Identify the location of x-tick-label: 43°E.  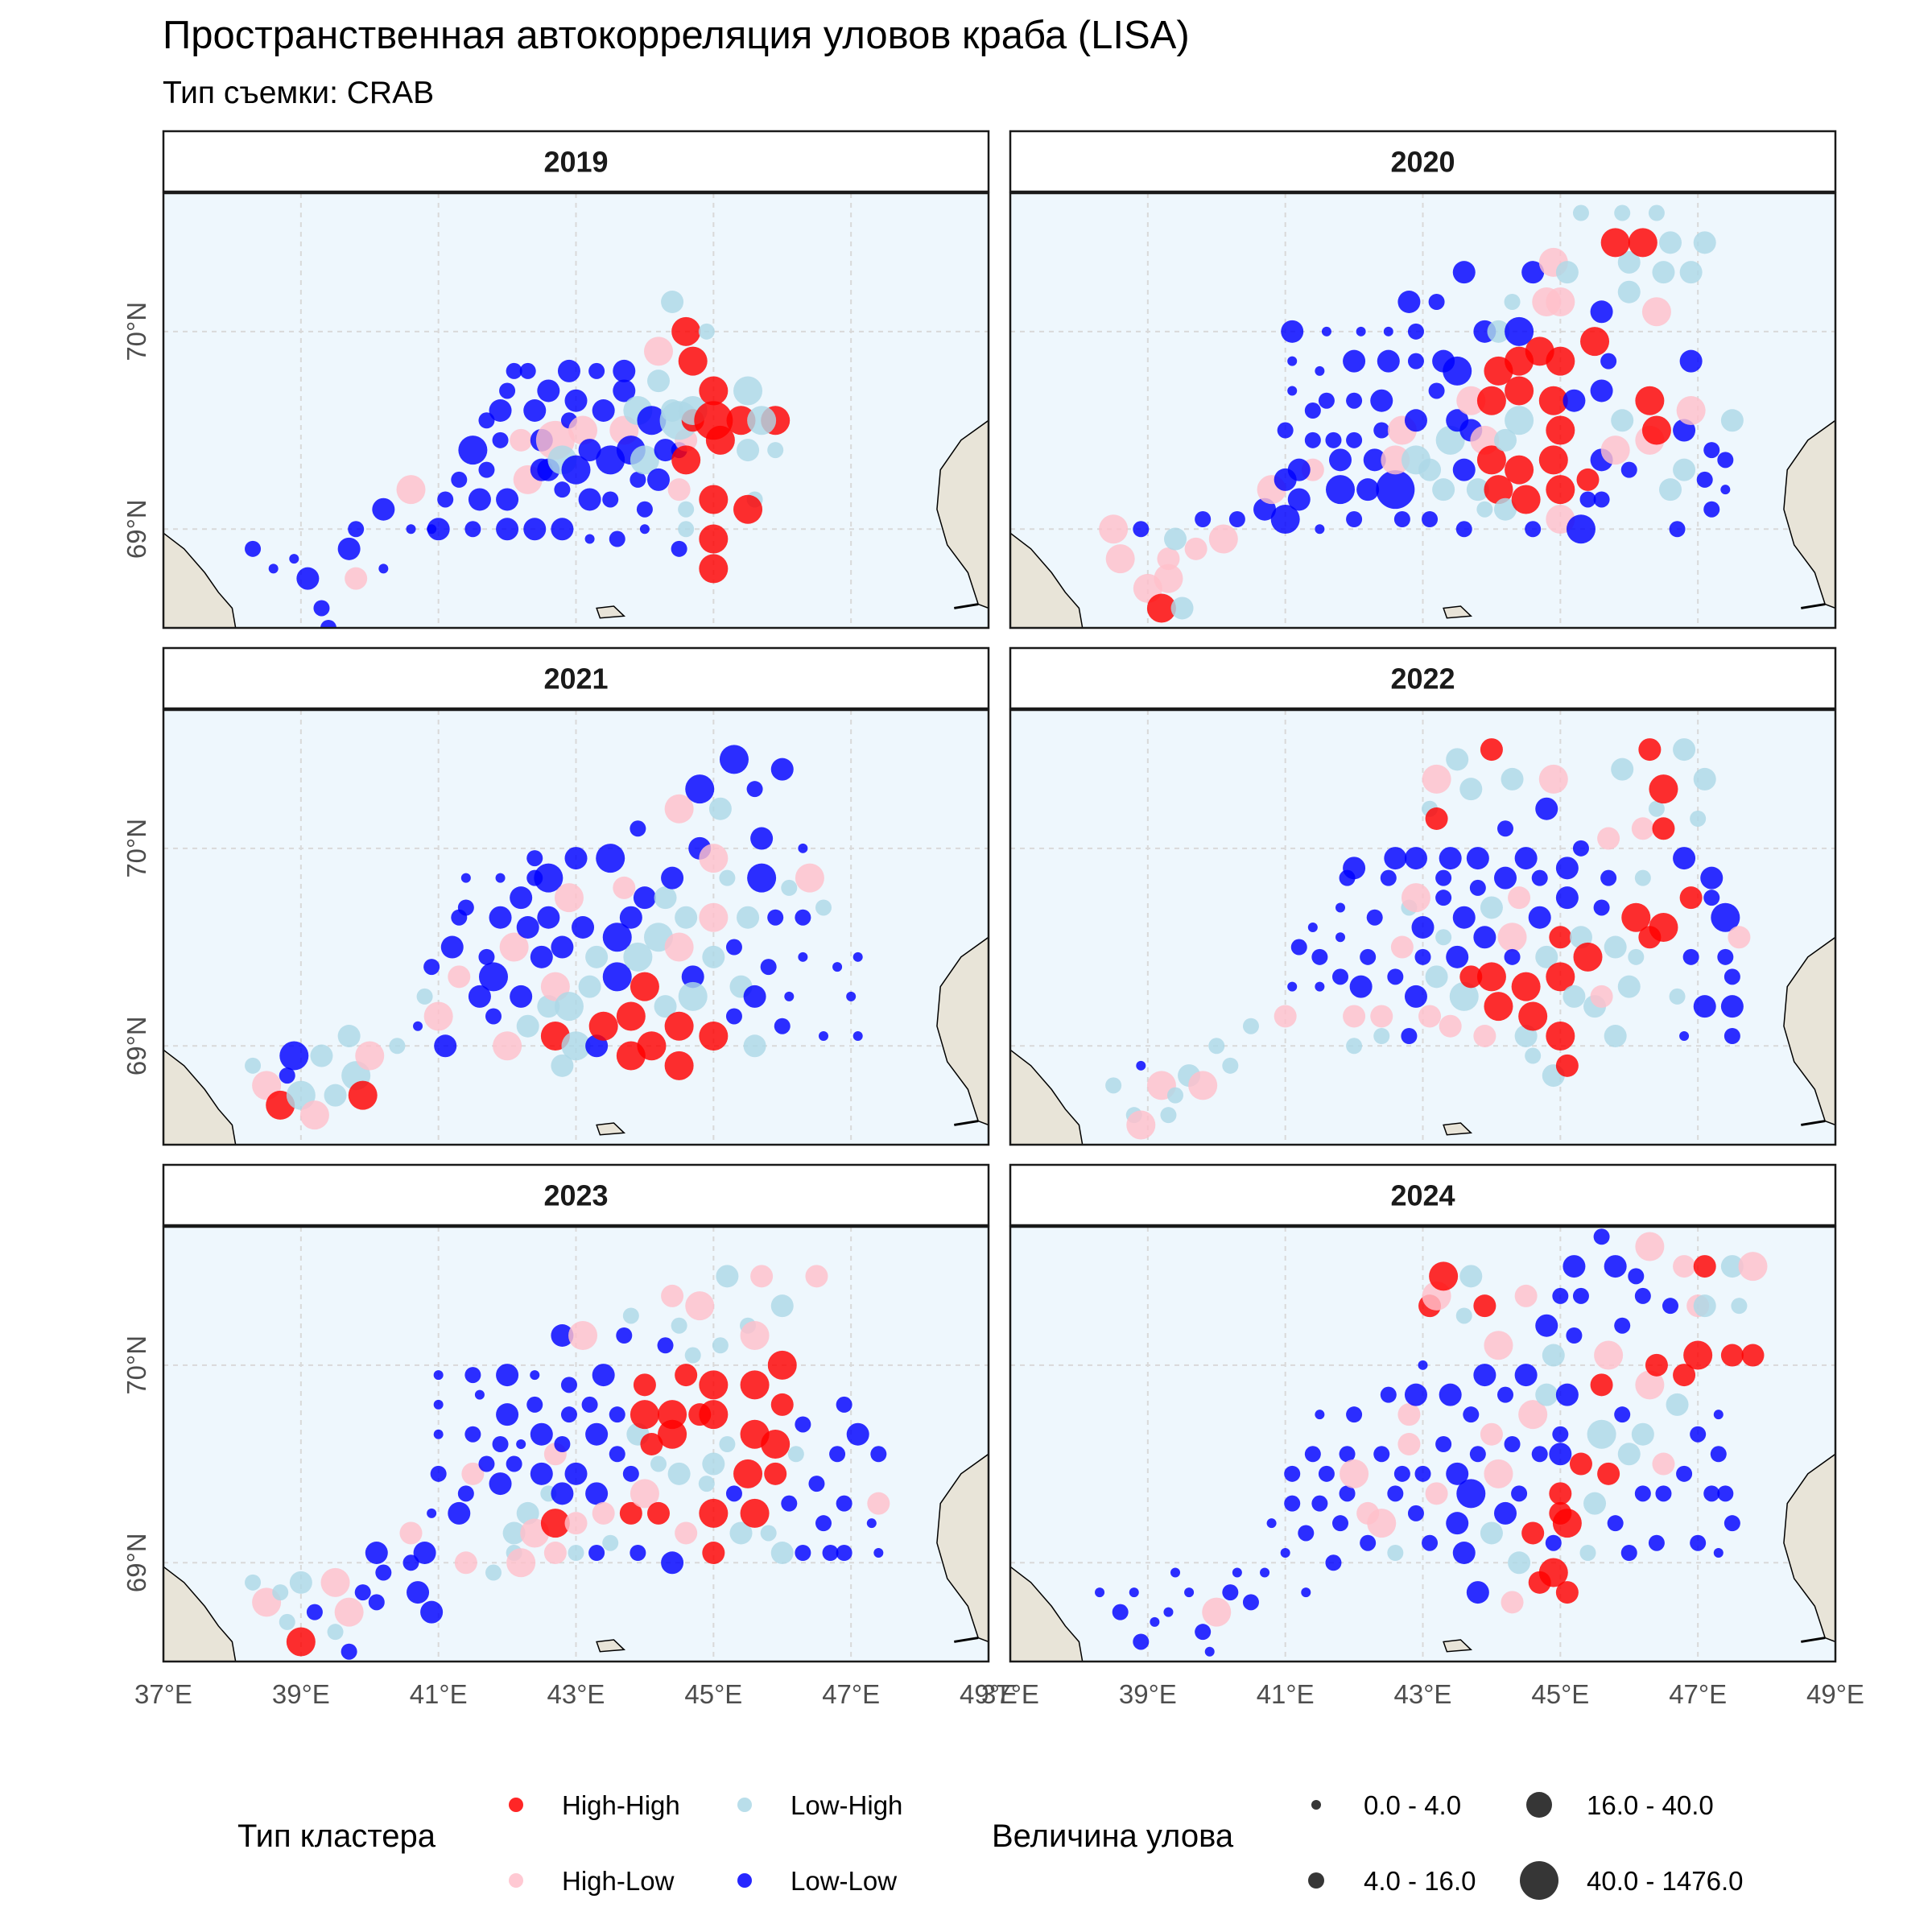
(1423, 1694).